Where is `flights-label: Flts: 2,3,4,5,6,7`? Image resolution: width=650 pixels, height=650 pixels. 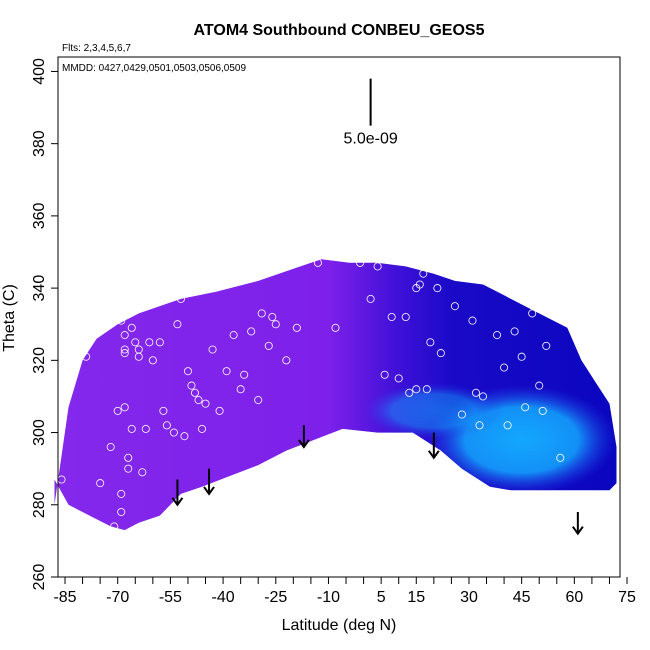 flights-label: Flts: 2,3,4,5,6,7 is located at coordinates (96, 48).